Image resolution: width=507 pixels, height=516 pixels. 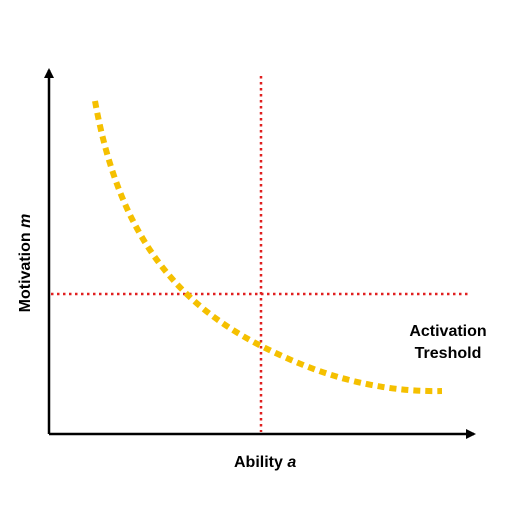 I want to click on activation-threshold-label: Activation Treshold, so click(x=447, y=343).